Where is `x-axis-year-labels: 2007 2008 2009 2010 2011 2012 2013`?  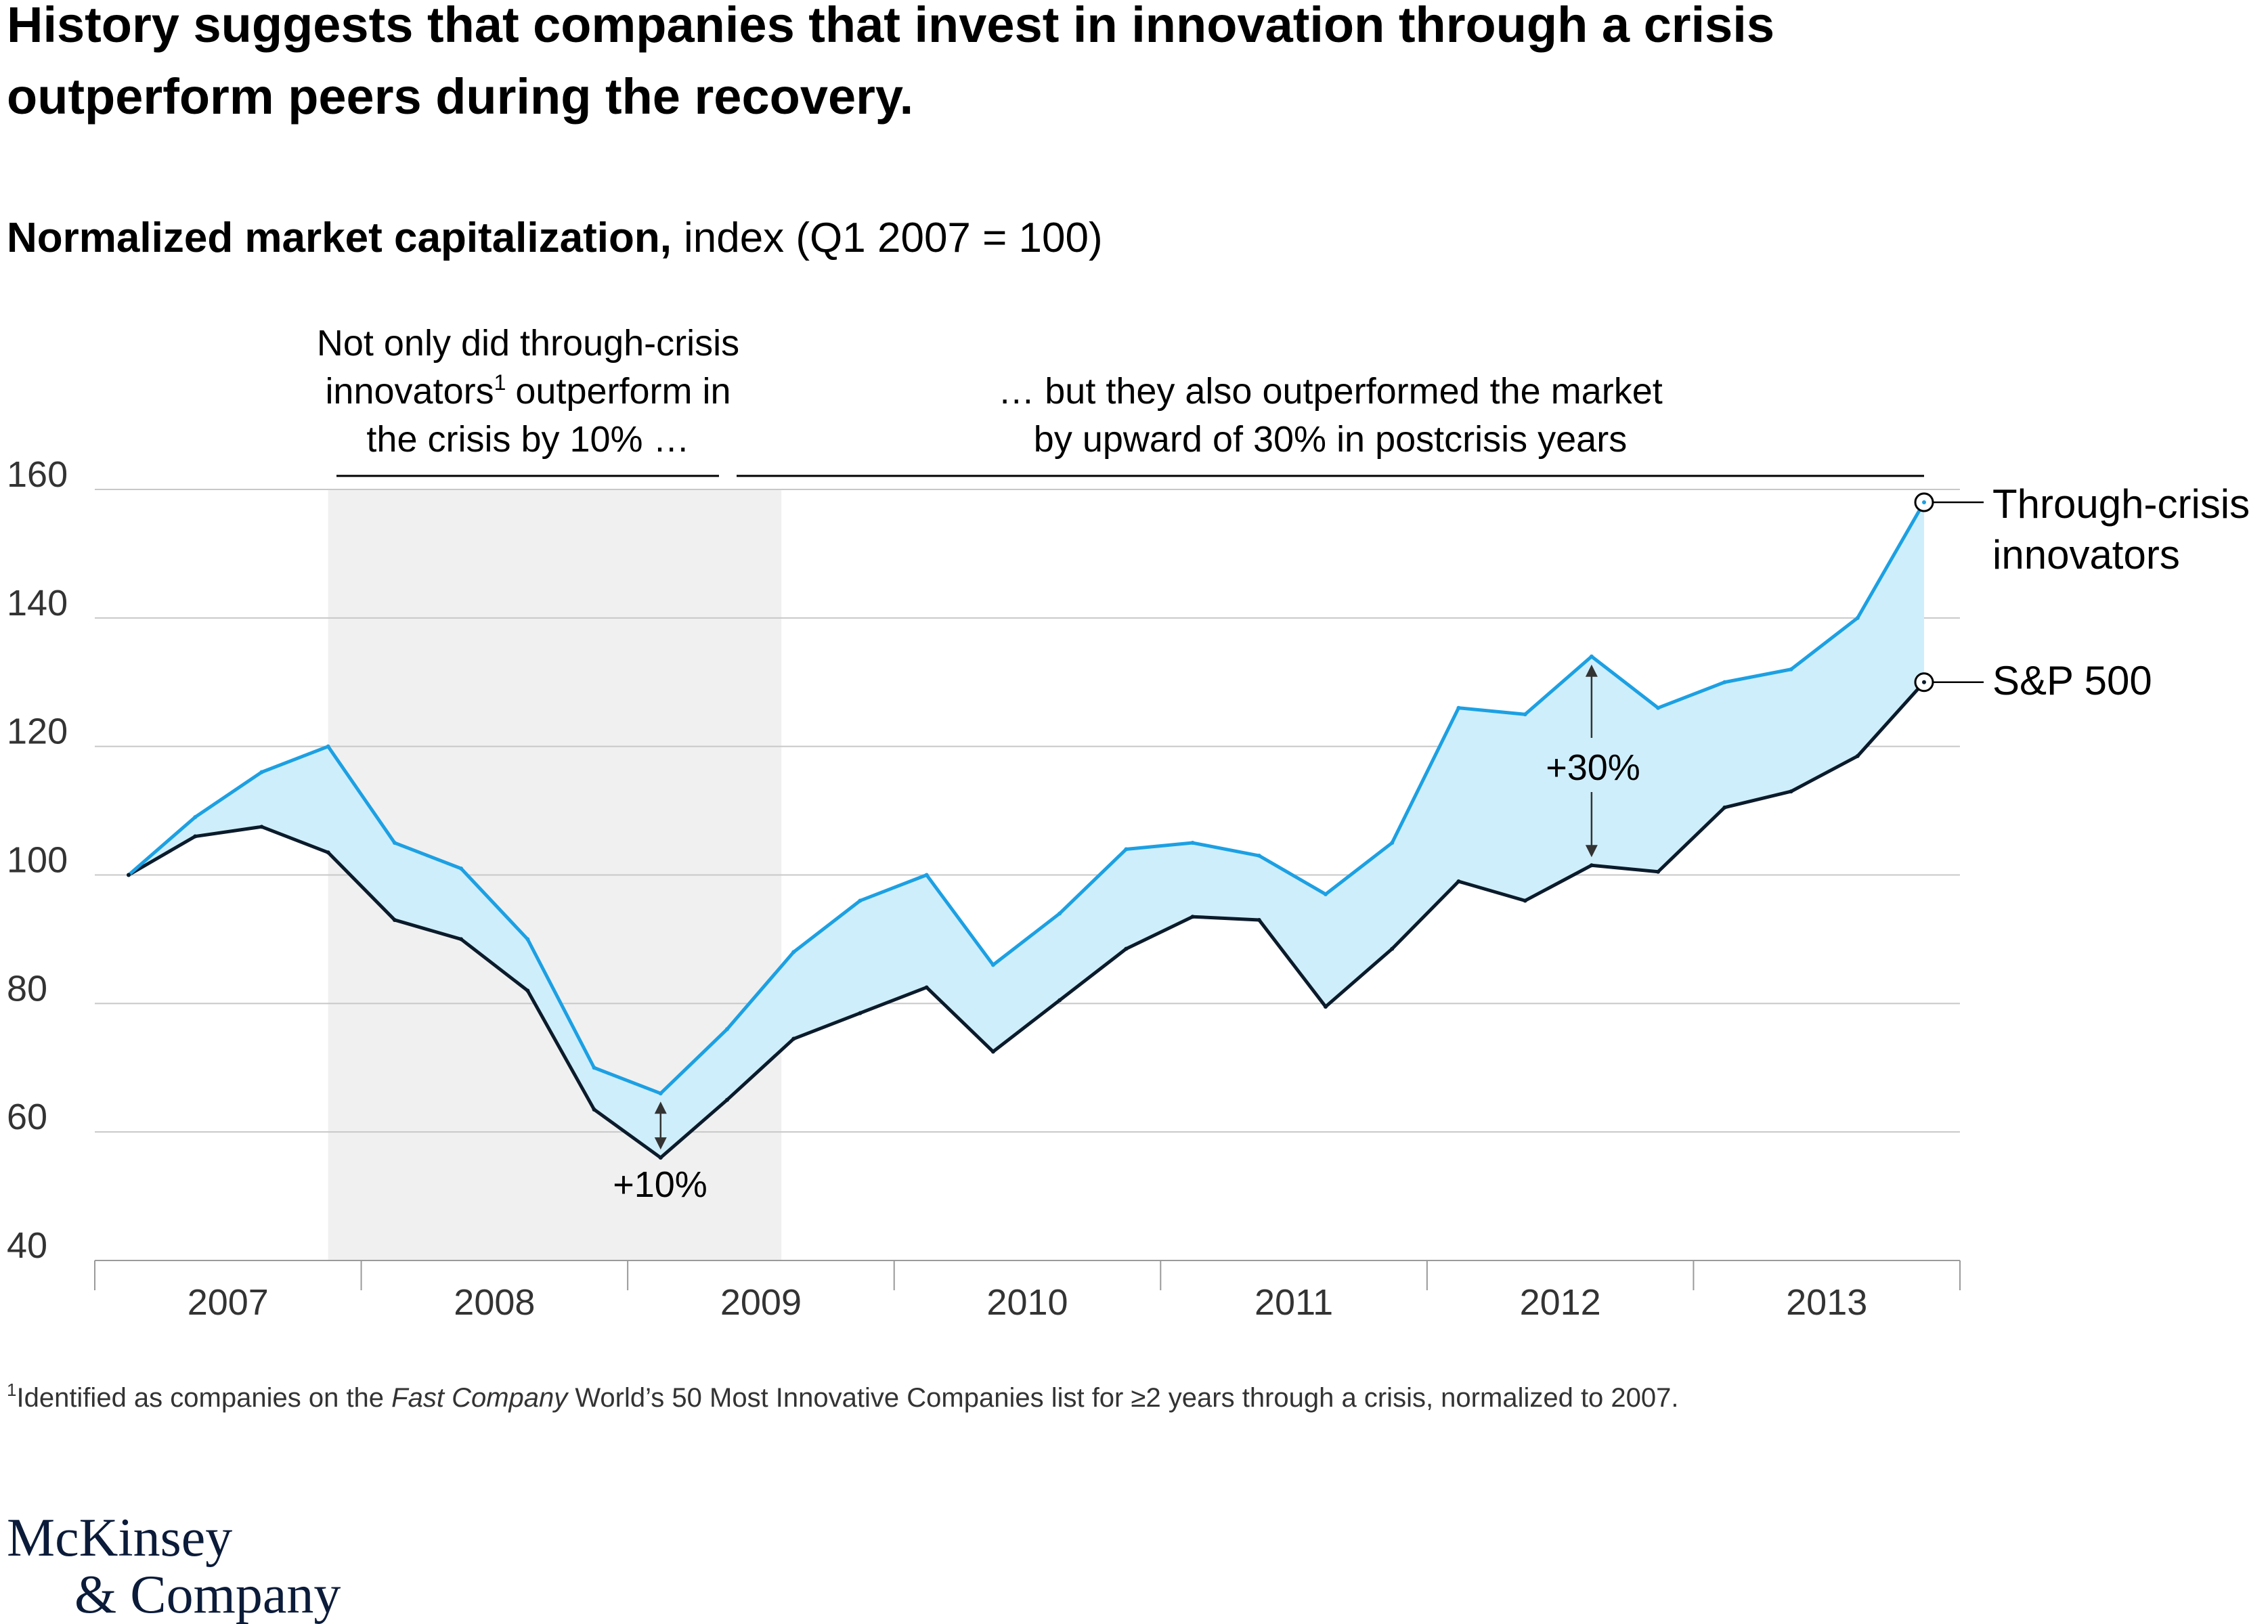 x-axis-year-labels: 2007 2008 2009 2010 2011 2012 2013 is located at coordinates (1028, 1302).